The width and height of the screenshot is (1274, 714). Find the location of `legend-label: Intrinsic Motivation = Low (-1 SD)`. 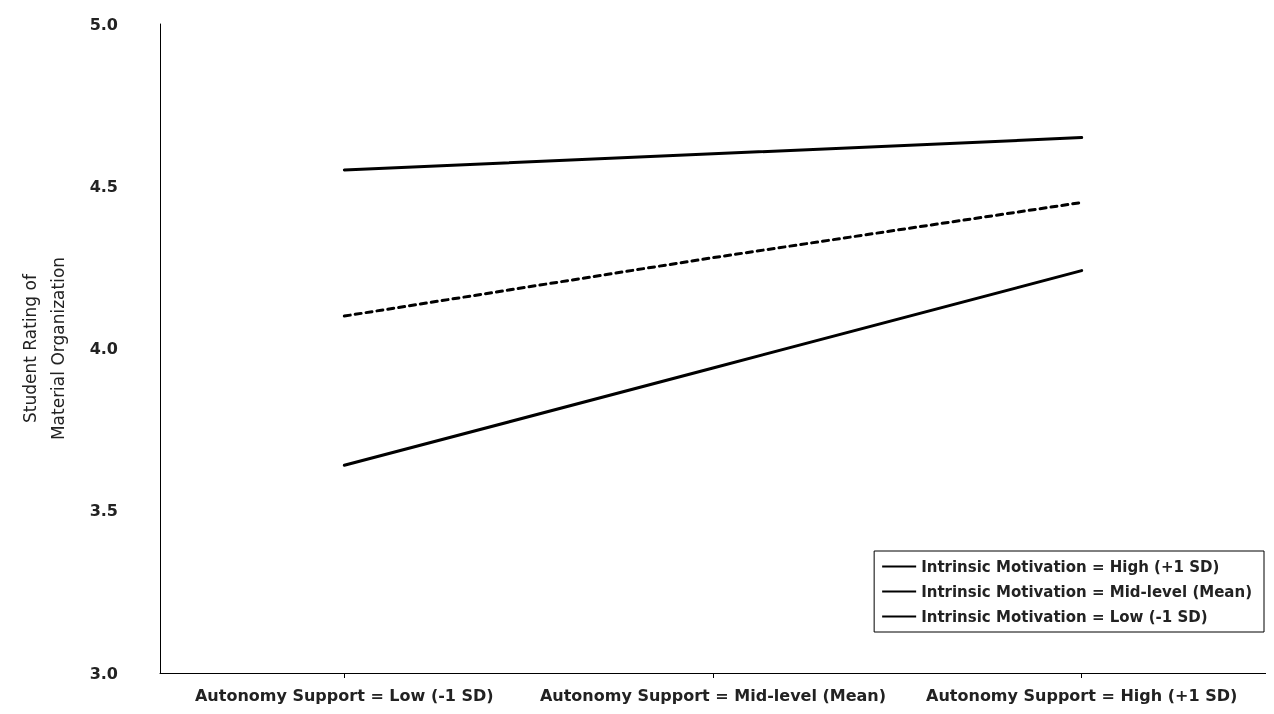

legend-label: Intrinsic Motivation = Low (-1 SD) is located at coordinates (1064, 616).